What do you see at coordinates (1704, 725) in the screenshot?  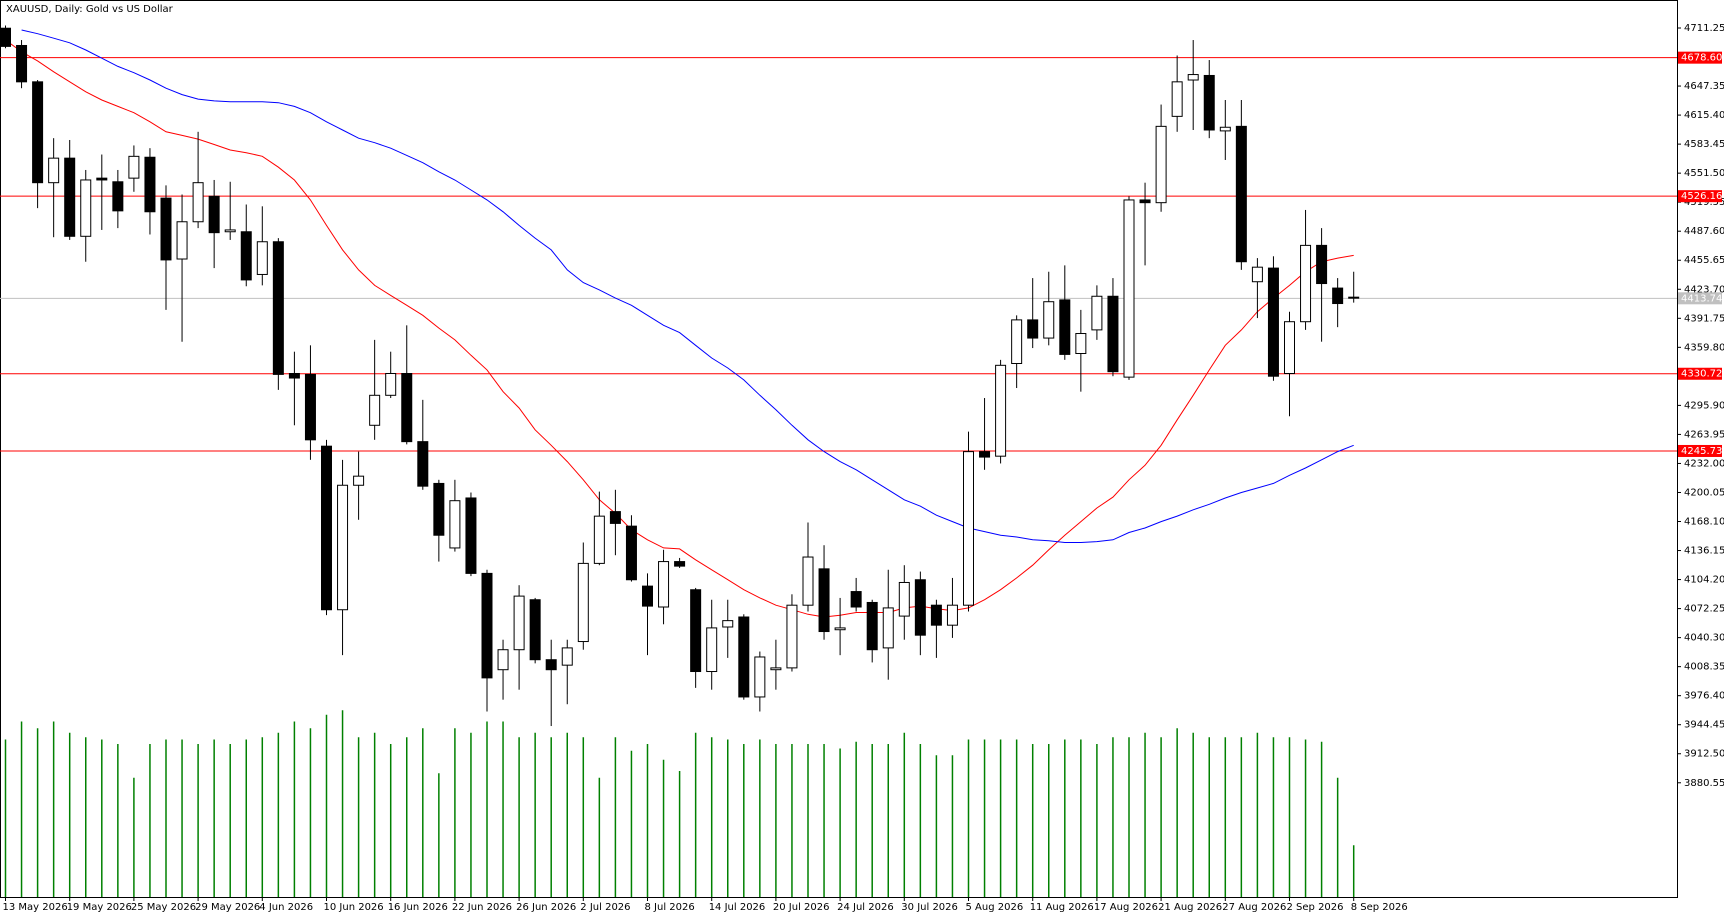 I see `y-tick-label: 3944.45` at bounding box center [1704, 725].